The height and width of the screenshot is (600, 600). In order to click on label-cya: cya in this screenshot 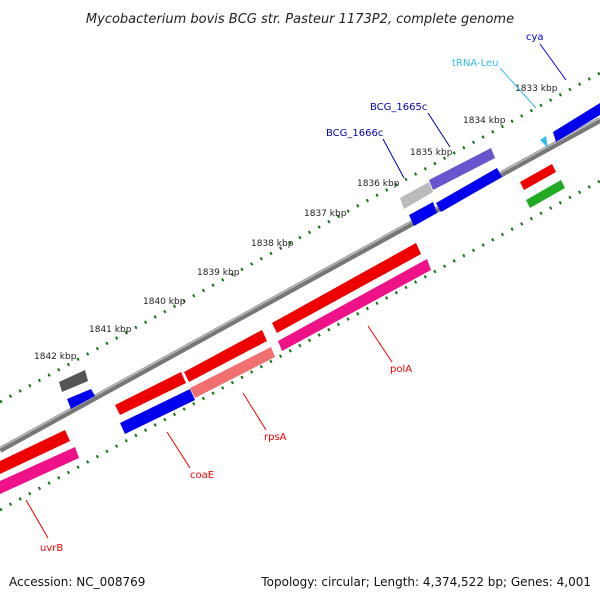, I will do `click(535, 37)`.